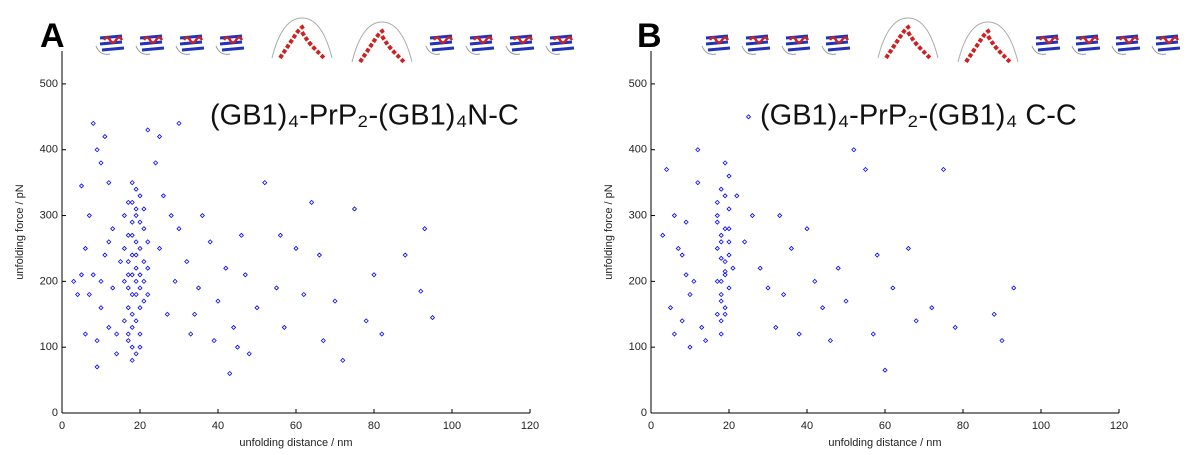 The image size is (1186, 455). What do you see at coordinates (1041, 426) in the screenshot?
I see `x-tick-label: 100` at bounding box center [1041, 426].